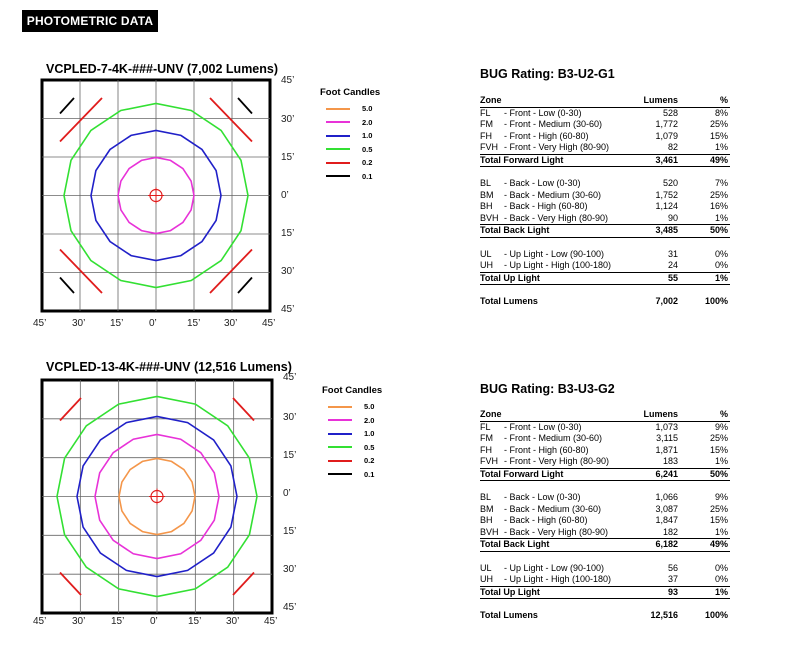  I want to click on zone-lumens: 1,066, so click(666, 497).